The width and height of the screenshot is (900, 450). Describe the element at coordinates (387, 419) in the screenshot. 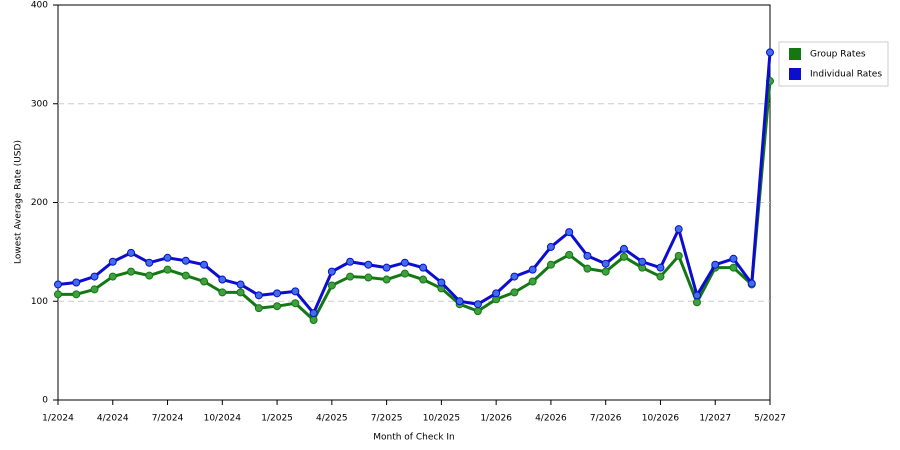

I see `x-tick-label: 7/2025` at that location.